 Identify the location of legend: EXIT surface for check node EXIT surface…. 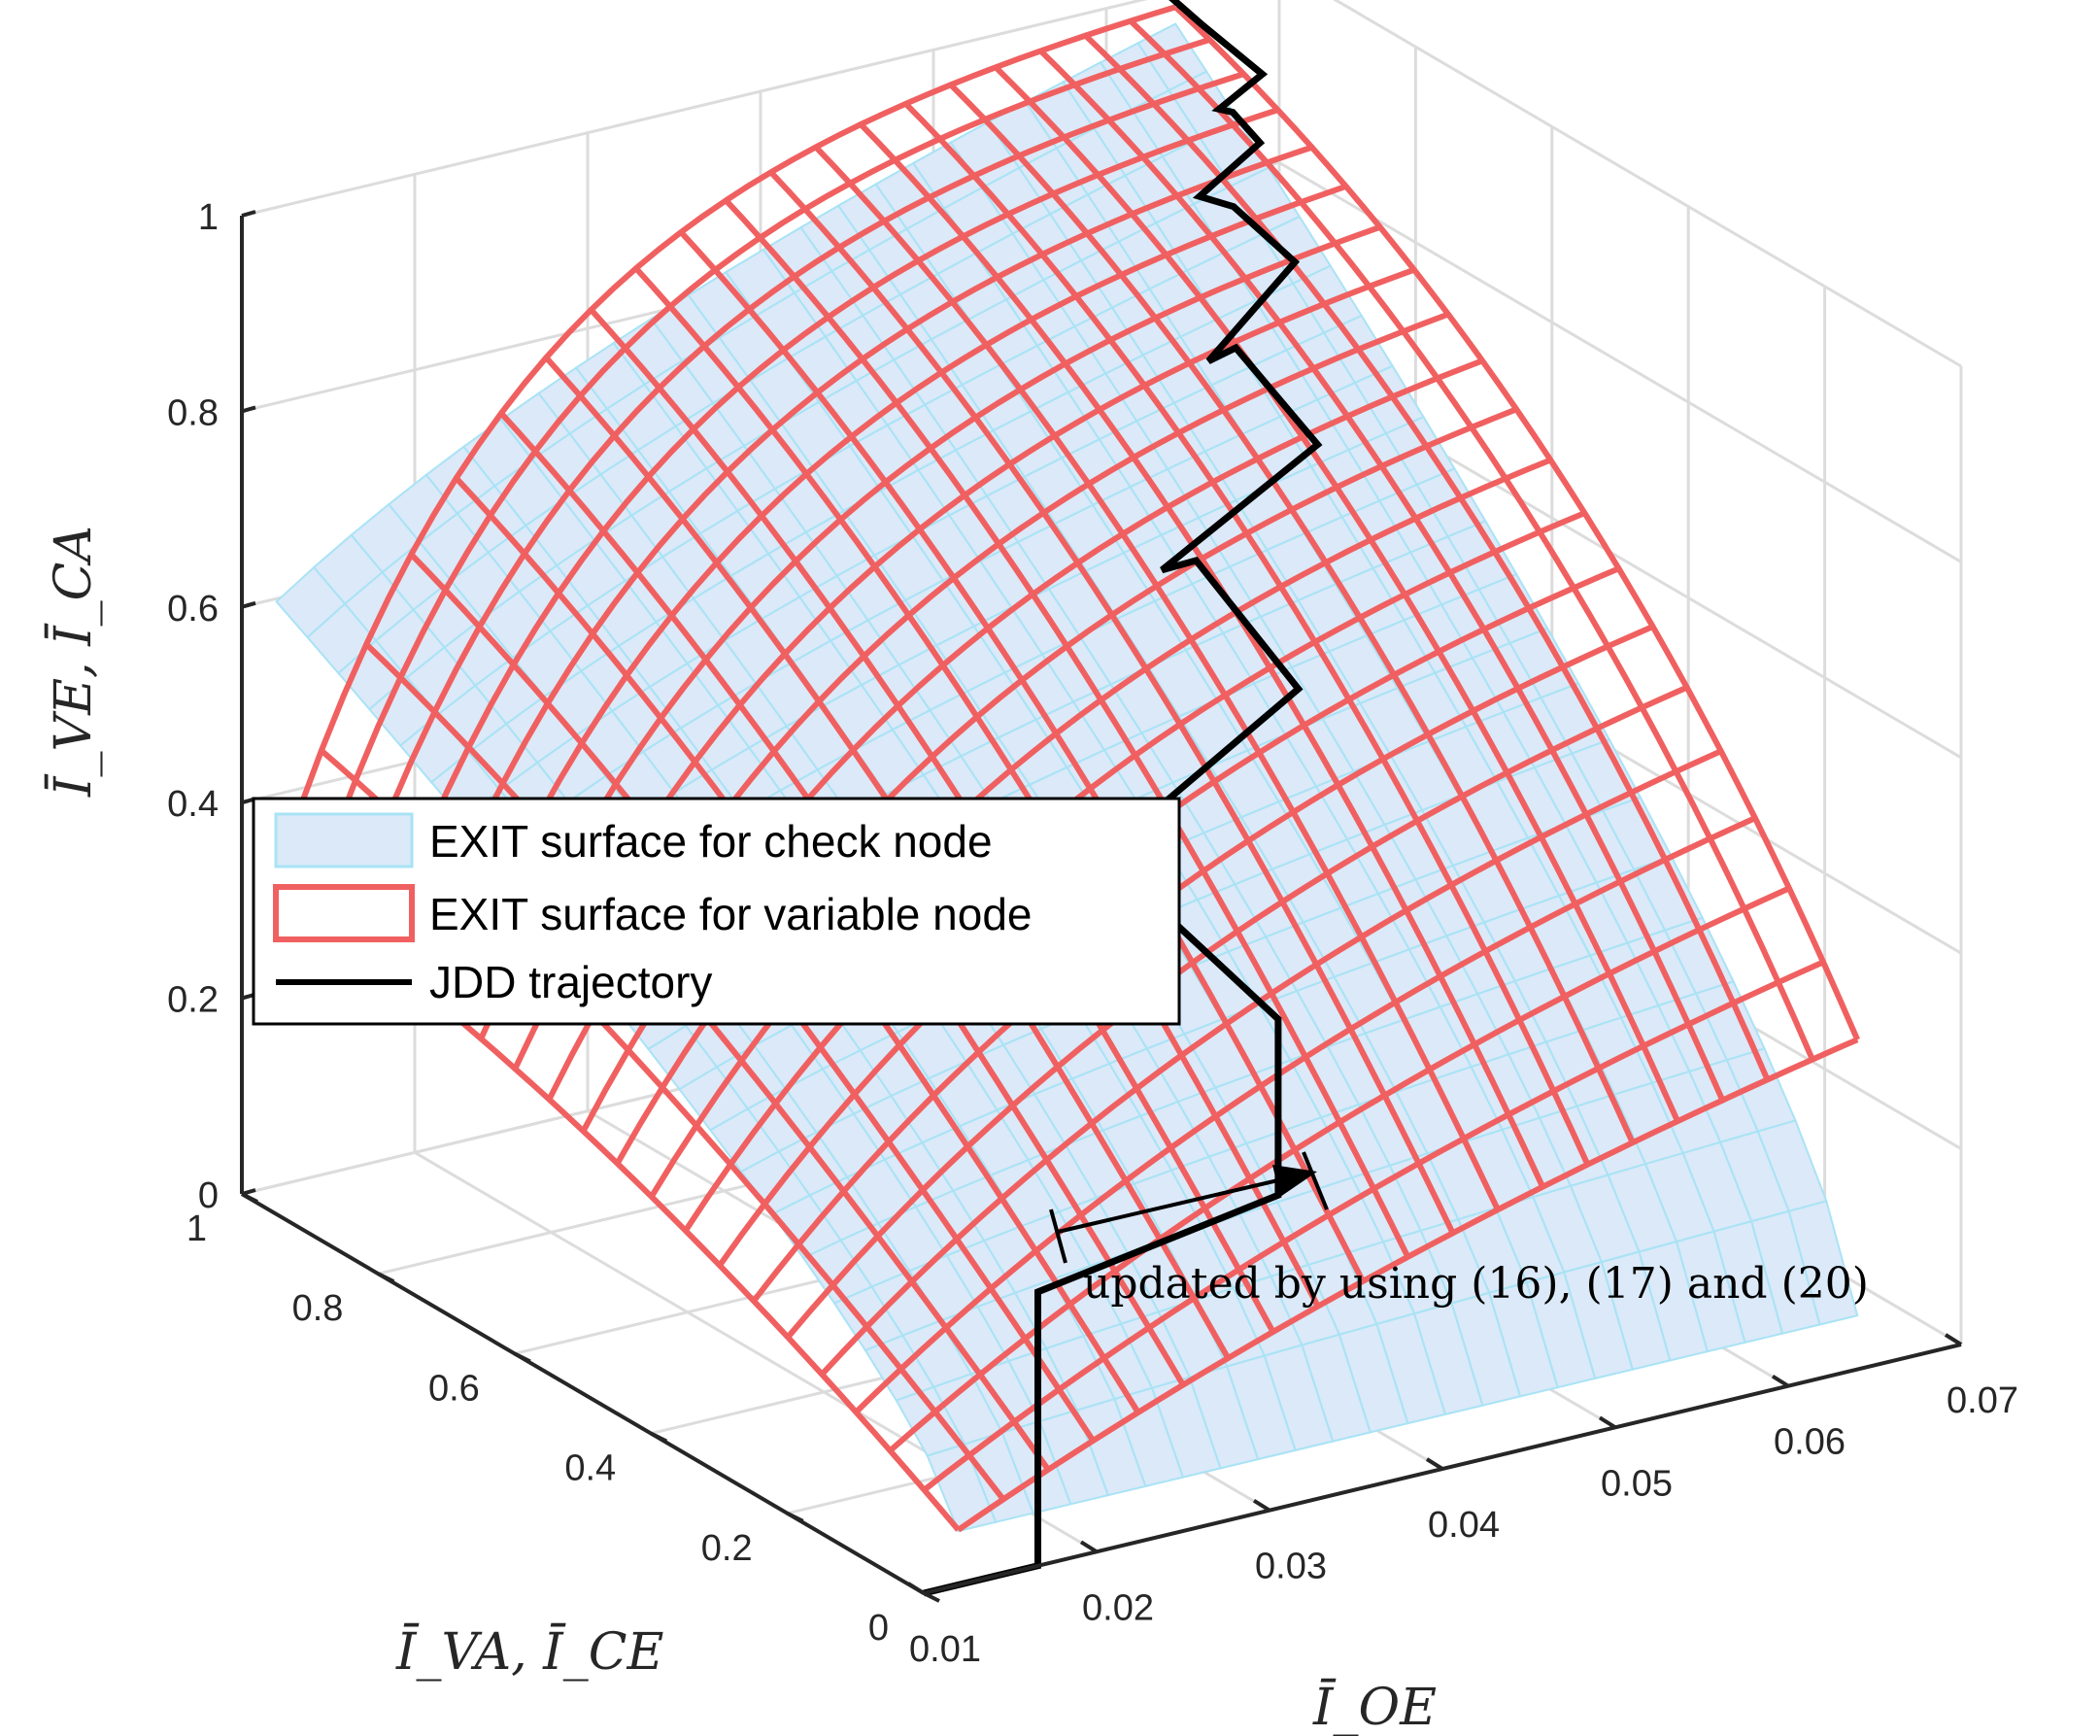
(716, 911).